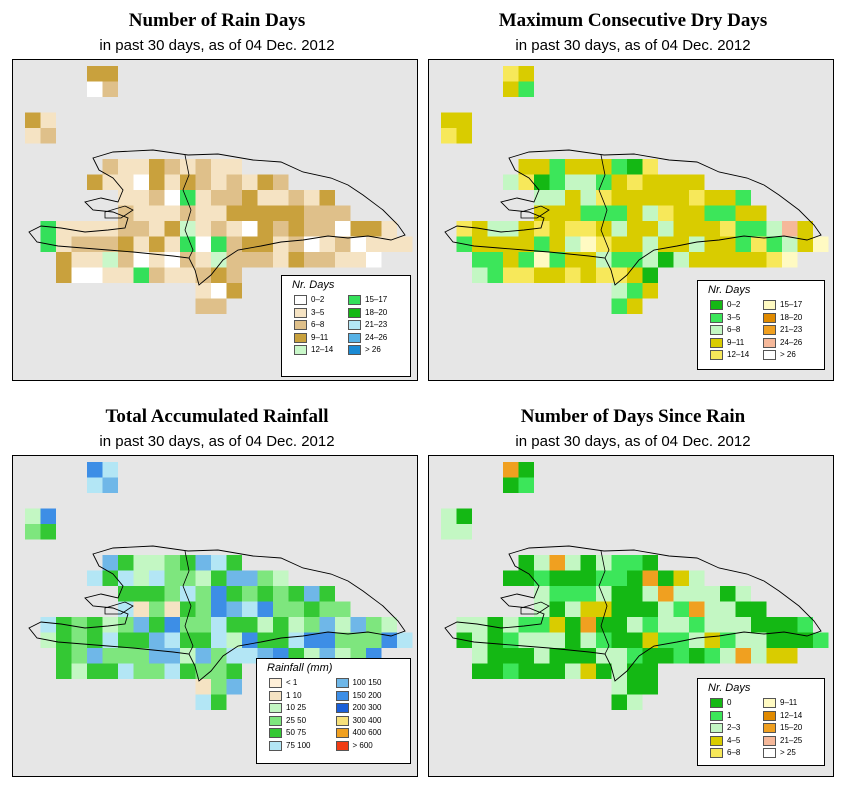 This screenshot has width=853, height=793. What do you see at coordinates (287, 708) in the screenshot?
I see `legend-item: 10 25` at bounding box center [287, 708].